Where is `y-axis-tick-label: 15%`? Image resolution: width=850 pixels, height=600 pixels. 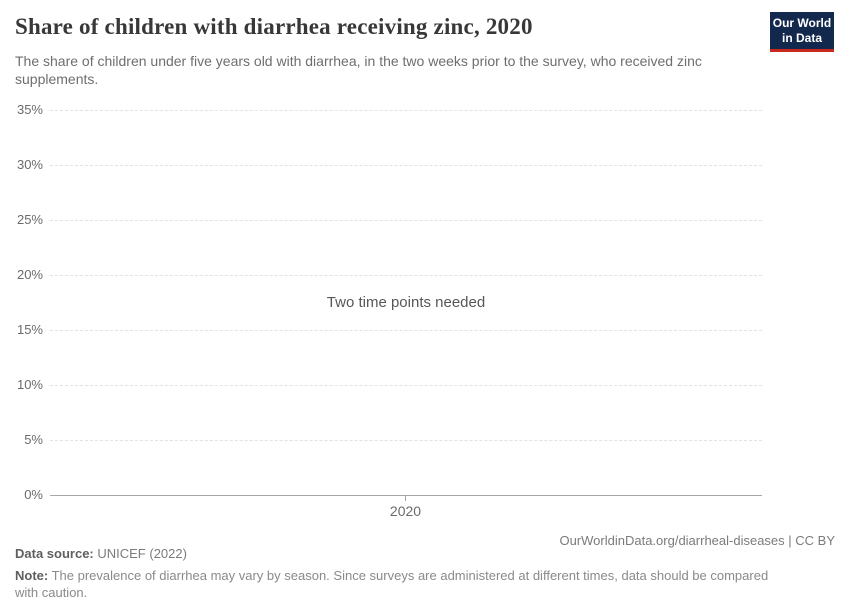 y-axis-tick-label: 15% is located at coordinates (29, 329).